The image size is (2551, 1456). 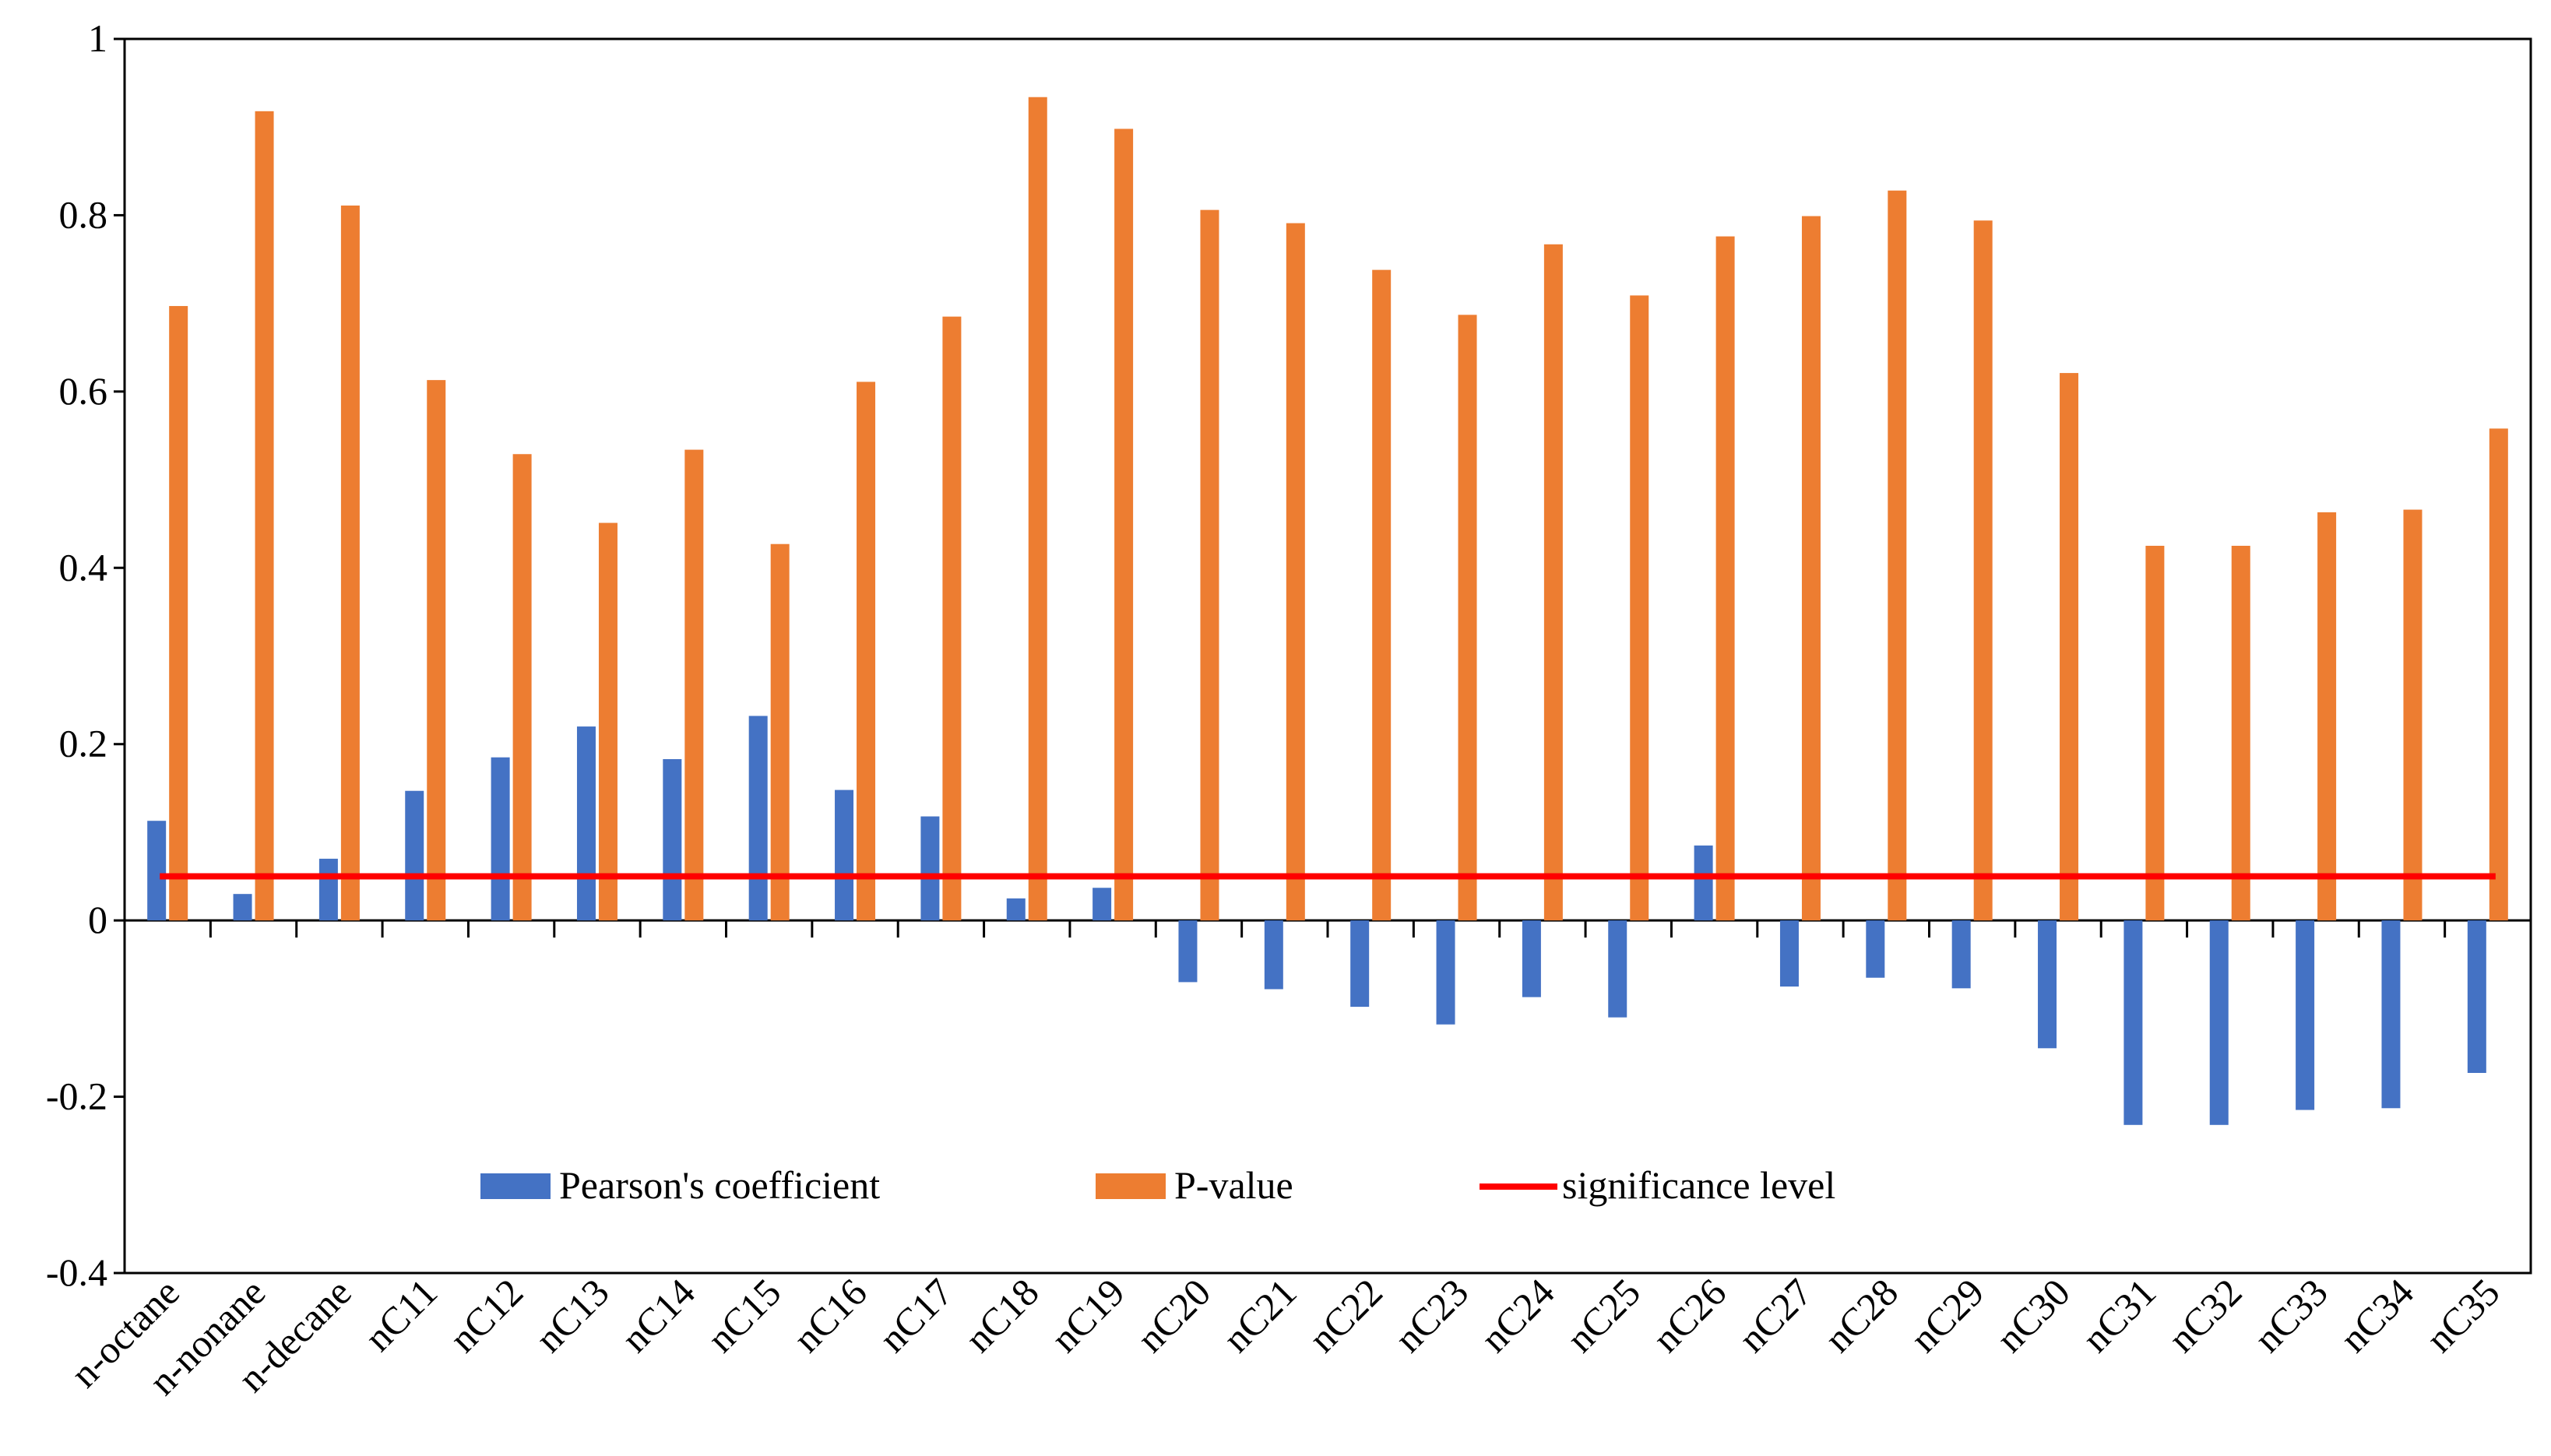 I want to click on pearson-bar-nC12, so click(x=500, y=839).